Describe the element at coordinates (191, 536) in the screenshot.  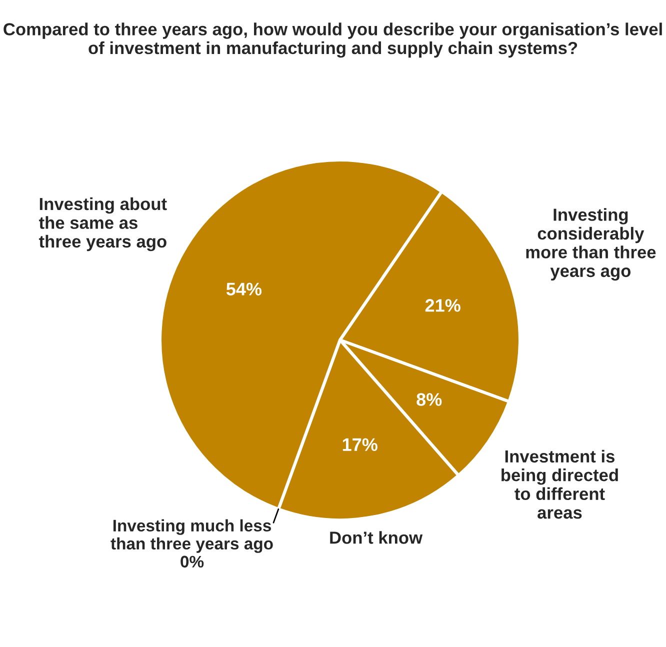
I see `legend-label: Investing much less than three years ago` at that location.